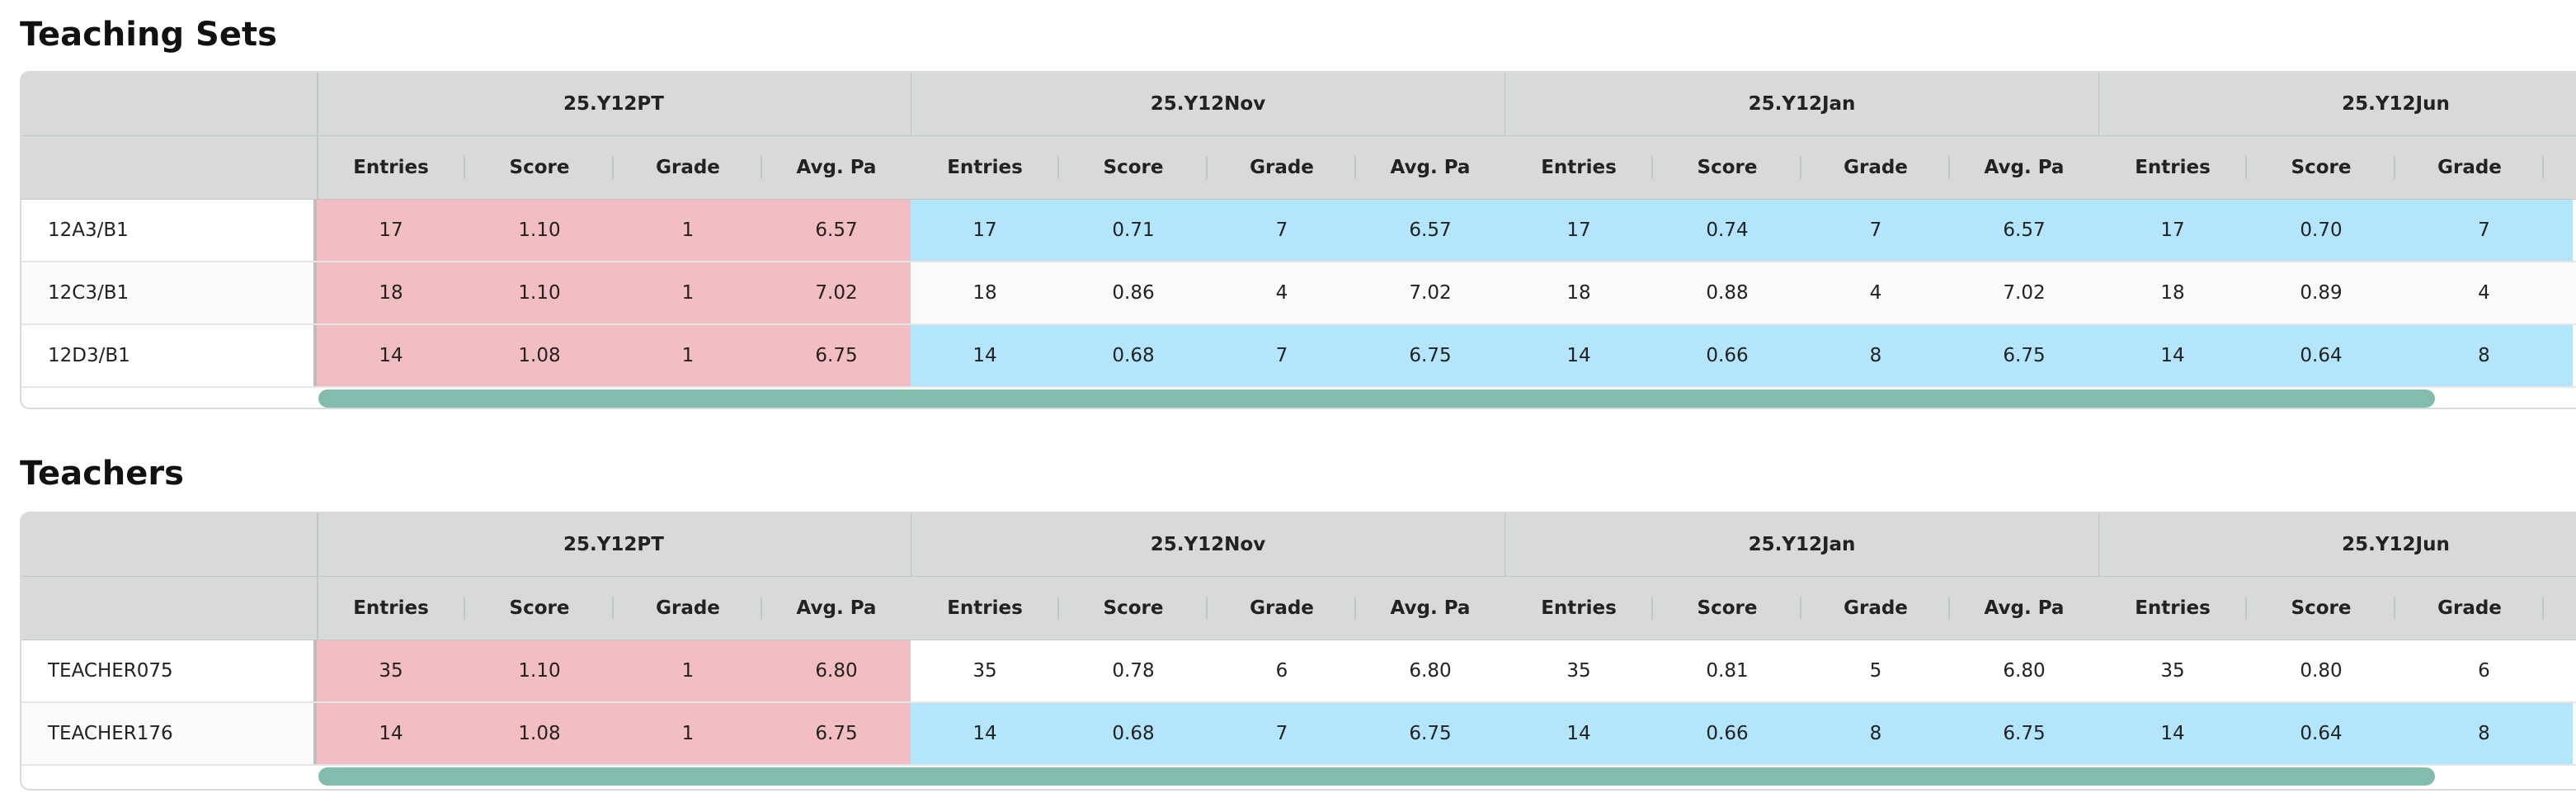  What do you see at coordinates (1282, 733) in the screenshot?
I see `teachers-table-cell: 7` at bounding box center [1282, 733].